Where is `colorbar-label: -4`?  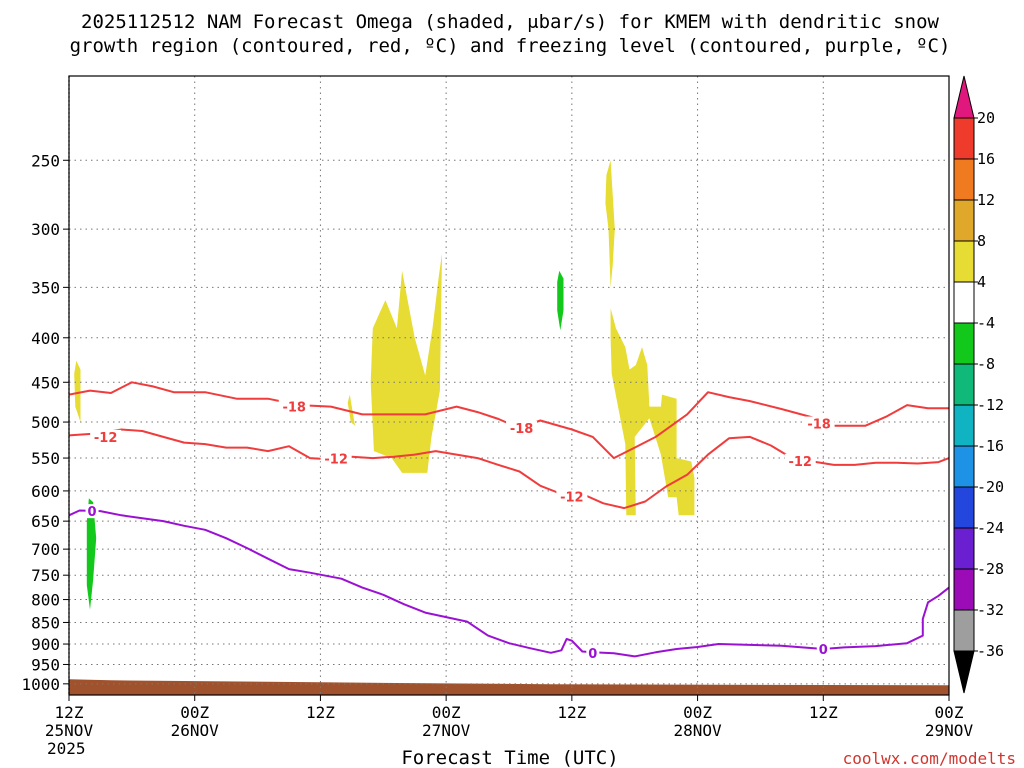 colorbar-label: -4 is located at coordinates (986, 323).